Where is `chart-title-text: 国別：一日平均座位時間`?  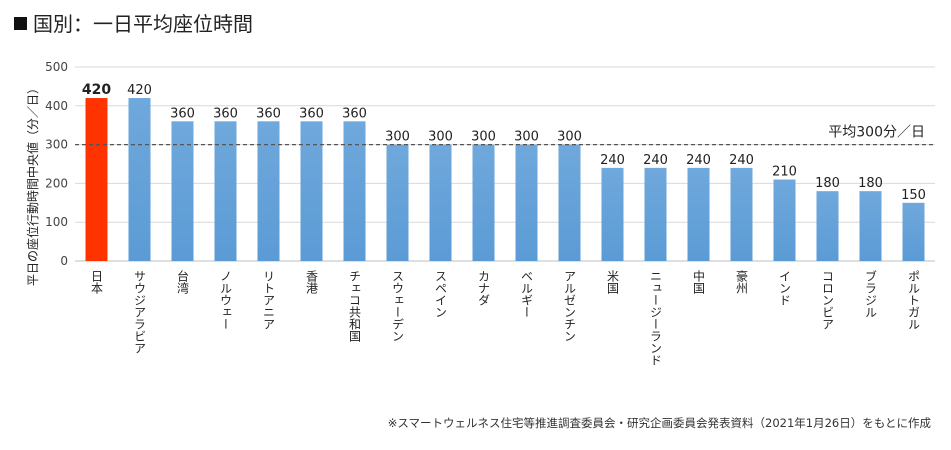 chart-title-text: 国別：一日平均座位時間 is located at coordinates (143, 24).